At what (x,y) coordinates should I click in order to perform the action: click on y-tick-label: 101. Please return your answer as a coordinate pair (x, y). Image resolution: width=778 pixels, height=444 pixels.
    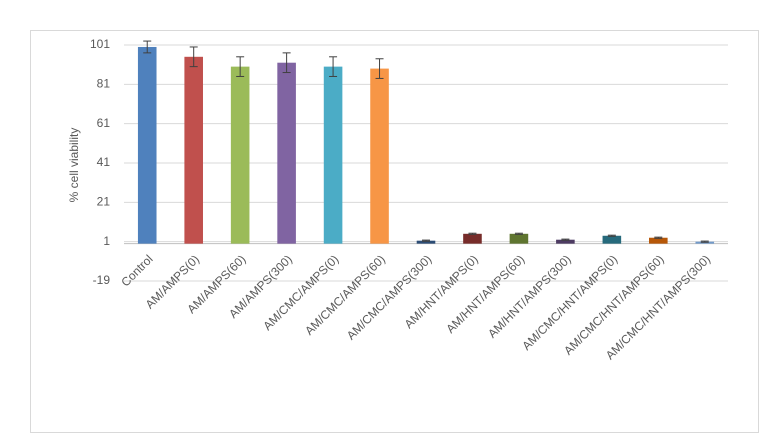
    Looking at the image, I should click on (100, 44).